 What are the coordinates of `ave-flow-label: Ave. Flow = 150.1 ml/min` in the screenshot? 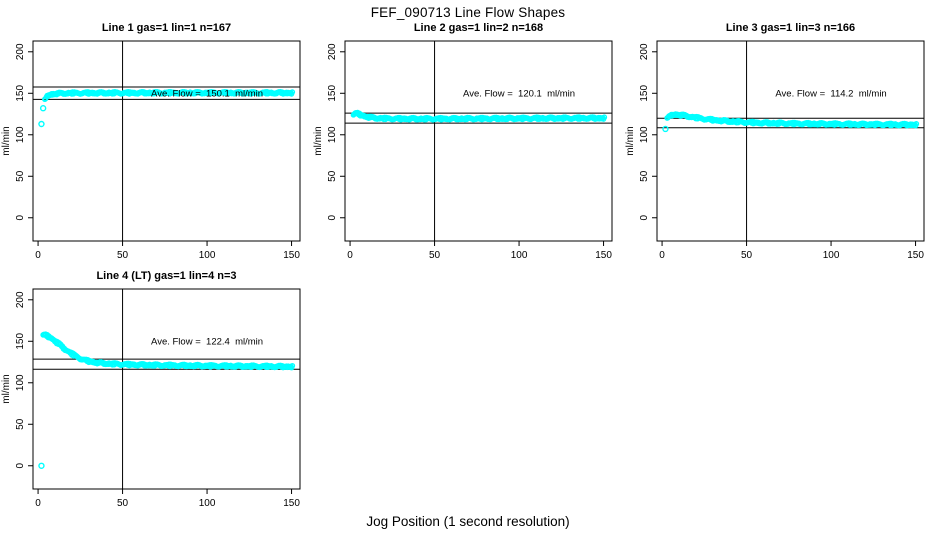 It's located at (207, 93).